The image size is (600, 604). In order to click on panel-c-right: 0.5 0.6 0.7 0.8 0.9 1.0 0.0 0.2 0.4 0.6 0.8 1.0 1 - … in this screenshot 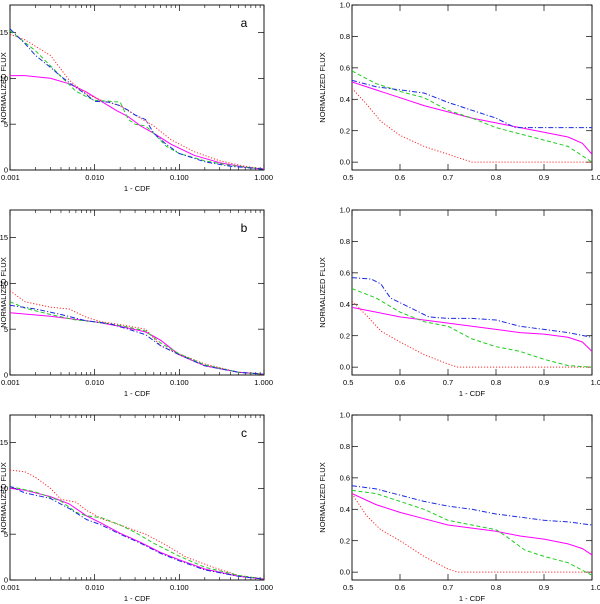, I will do `click(459, 507)`.